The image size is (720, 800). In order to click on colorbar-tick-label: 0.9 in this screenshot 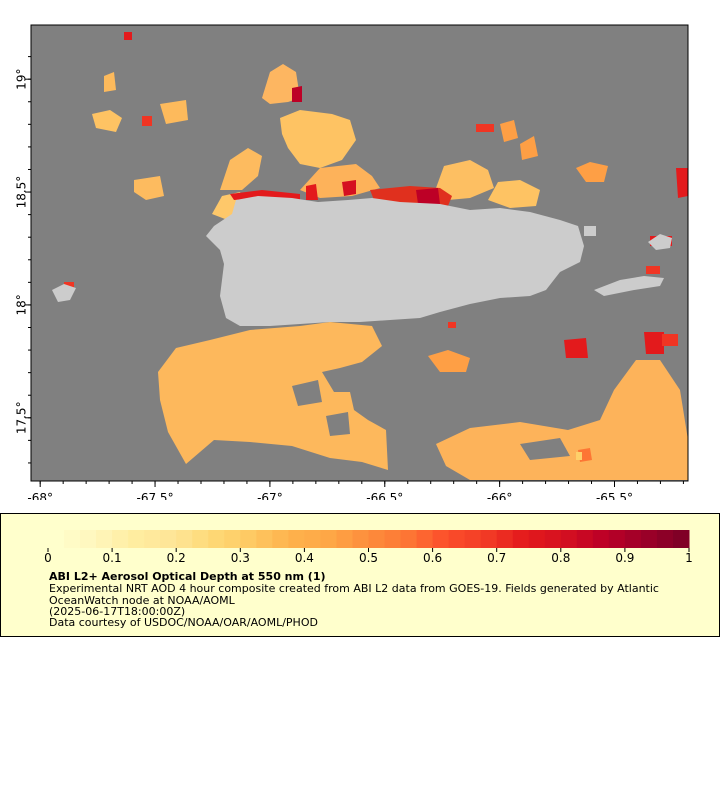, I will do `click(624, 558)`.